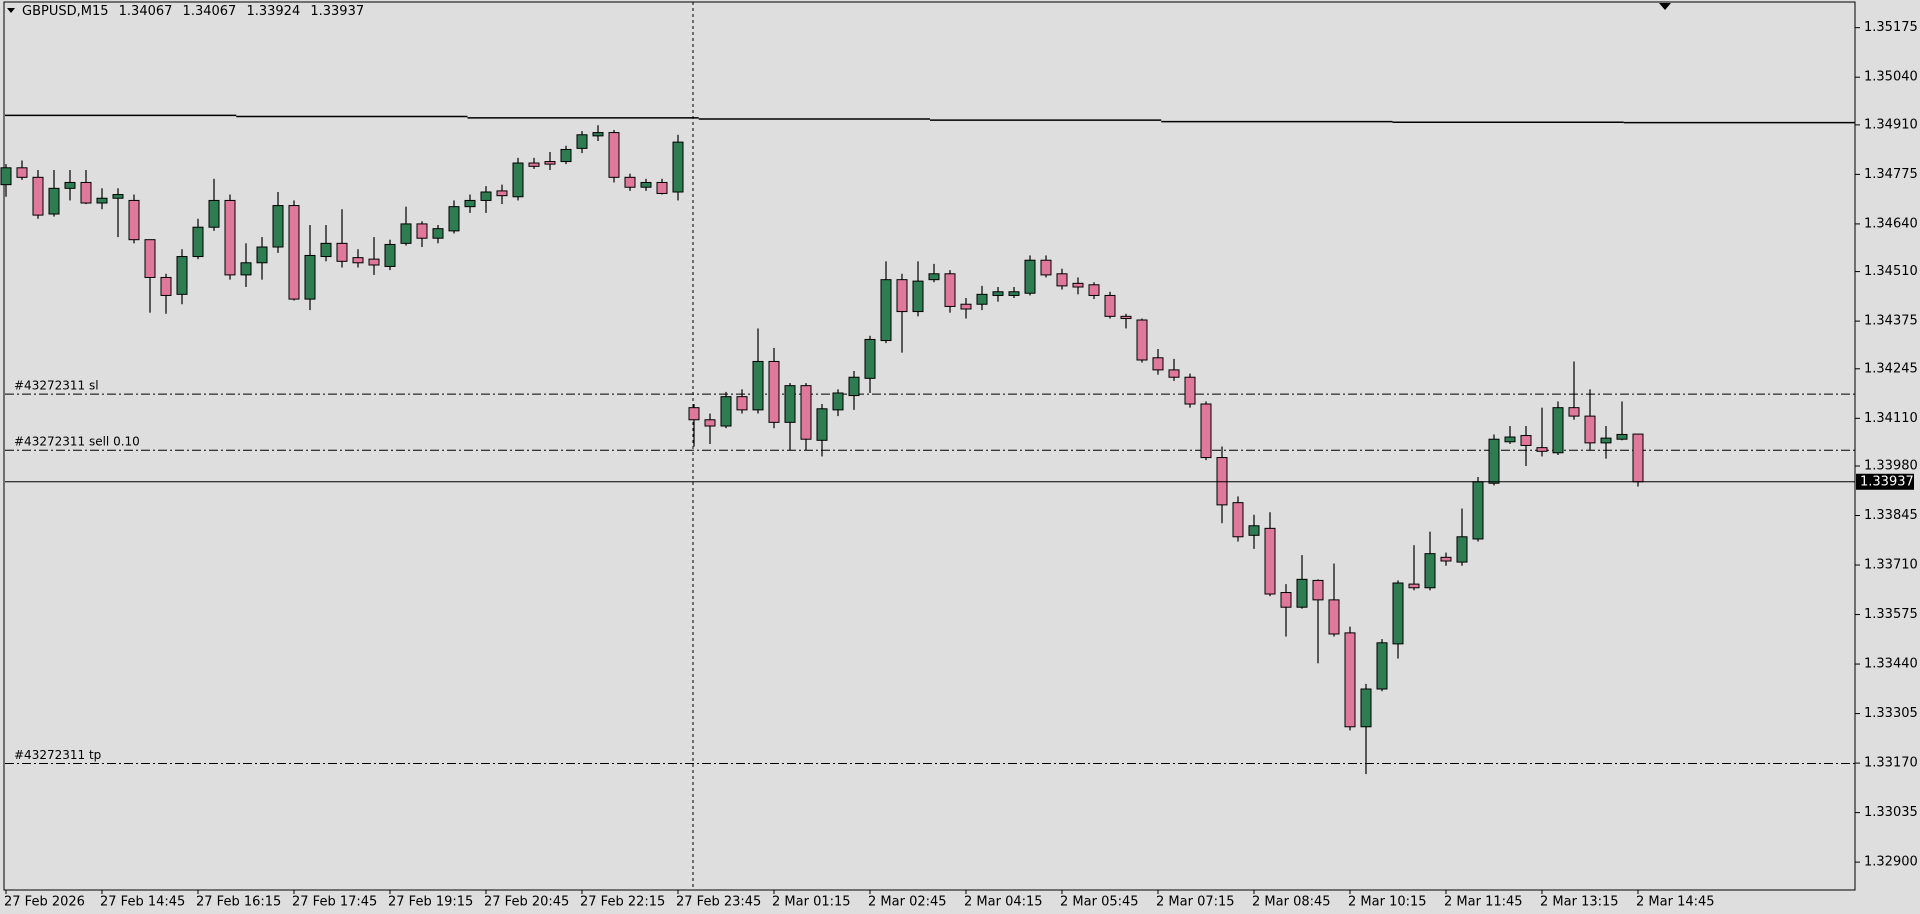 The width and height of the screenshot is (1920, 914). I want to click on x-tick-label: 27 Feb 16:15, so click(238, 902).